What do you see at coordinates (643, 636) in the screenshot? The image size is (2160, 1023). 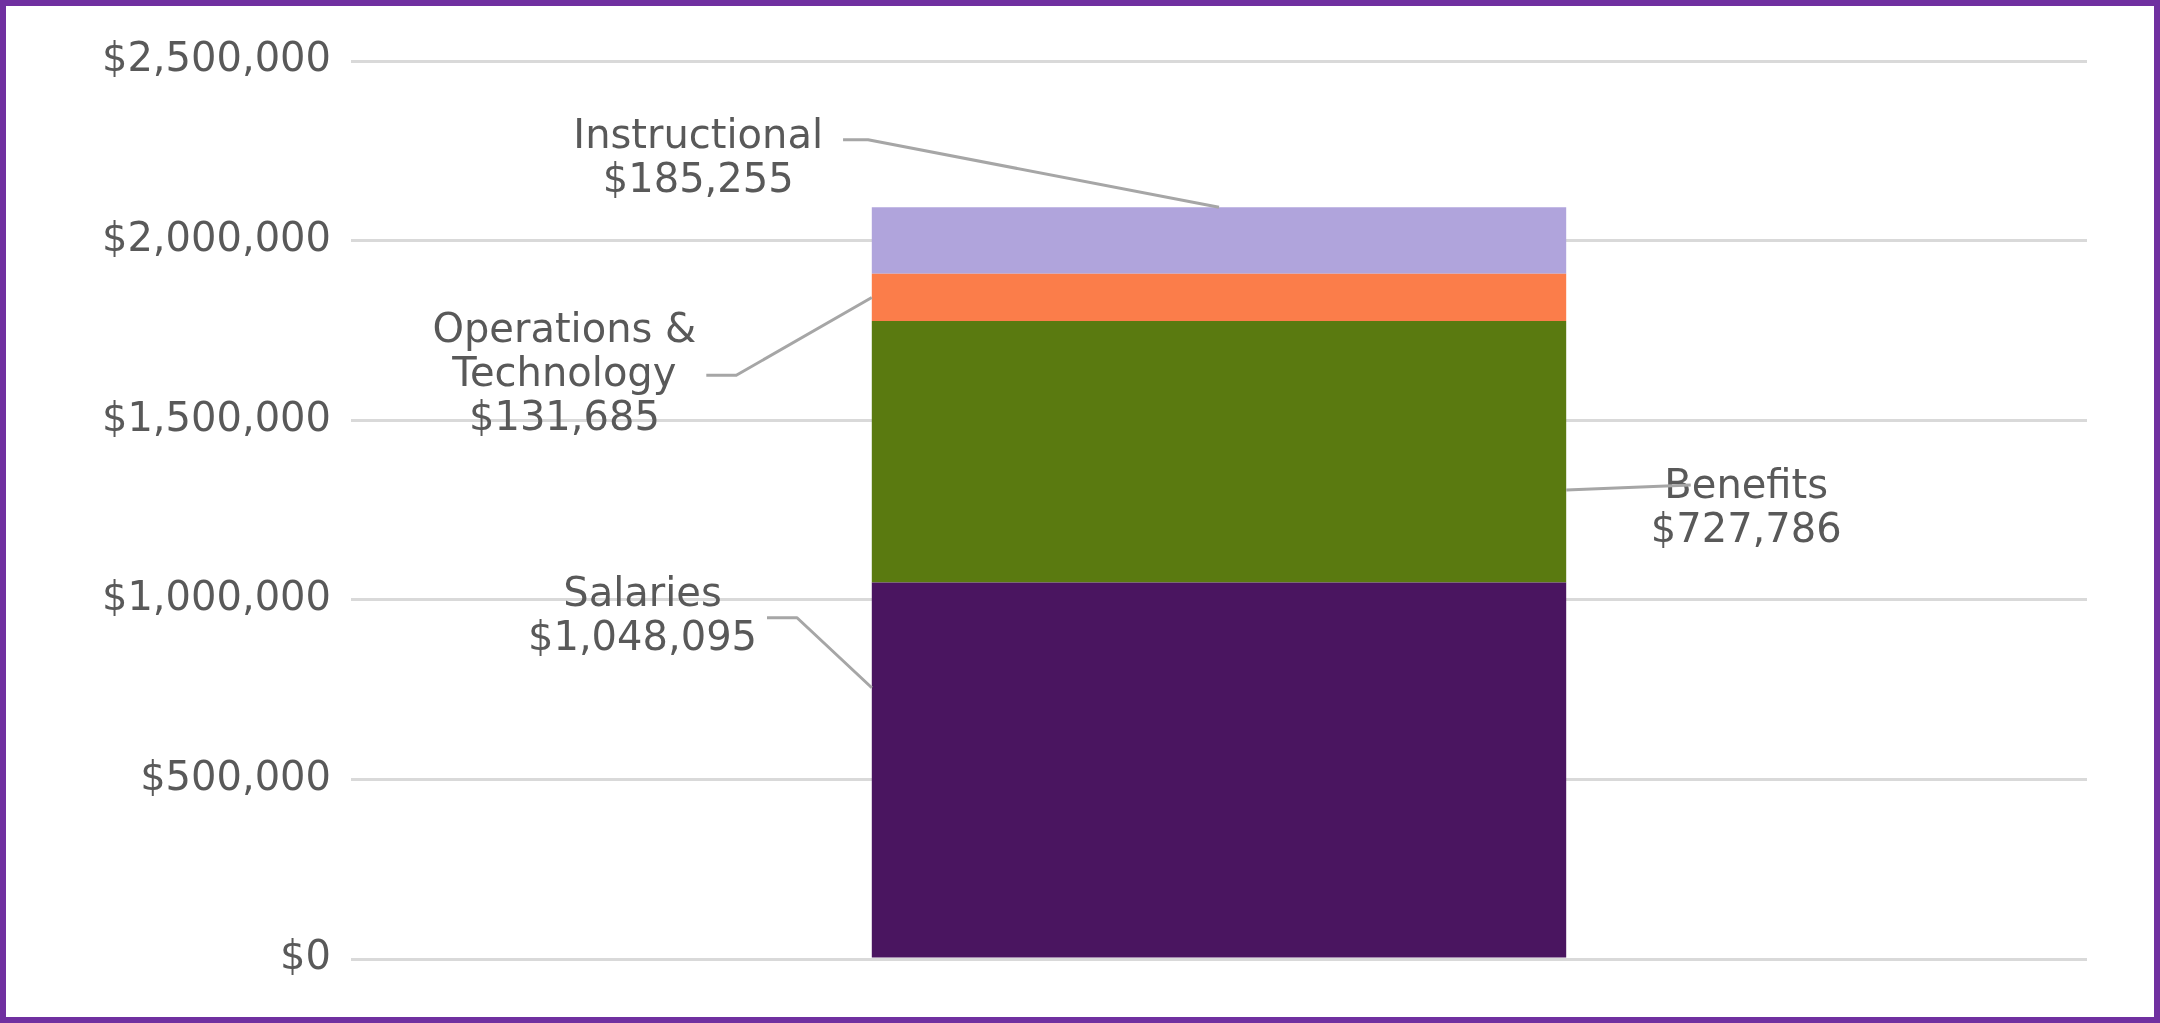 I see `data-label: $1,048,095` at bounding box center [643, 636].